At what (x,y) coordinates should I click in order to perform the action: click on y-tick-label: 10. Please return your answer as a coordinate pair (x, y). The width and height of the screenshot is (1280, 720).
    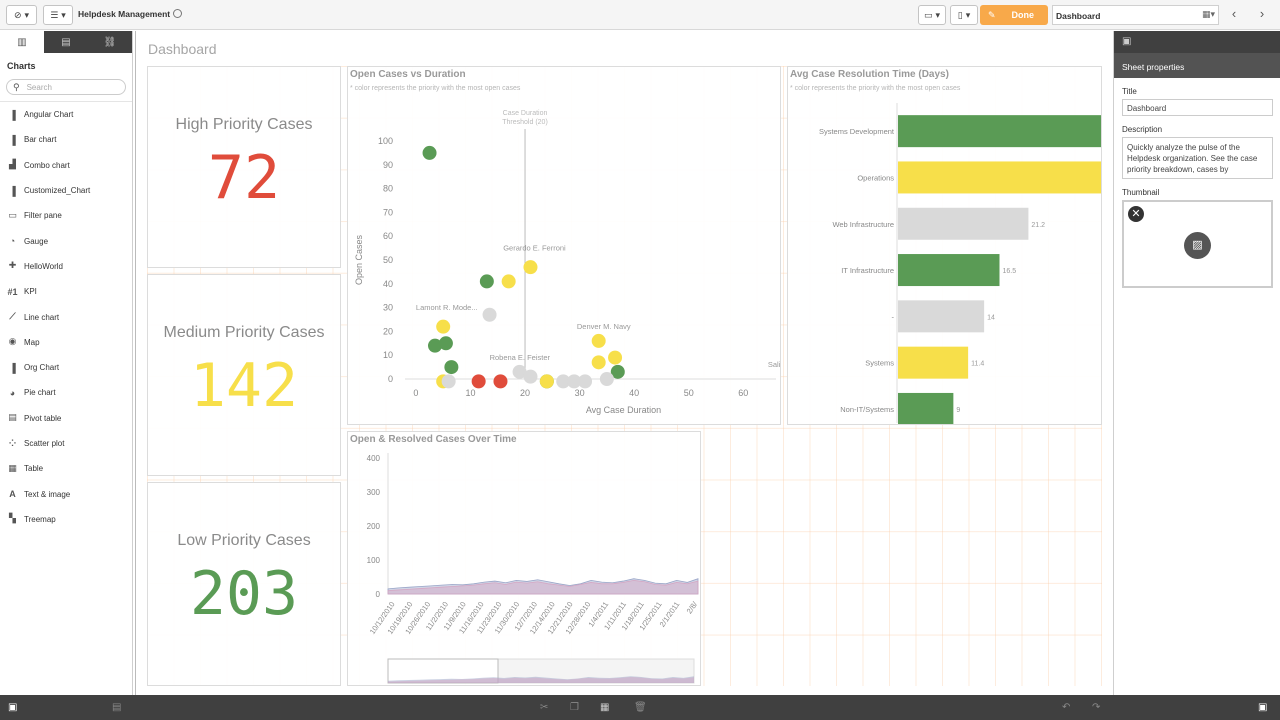
    Looking at the image, I should click on (388, 355).